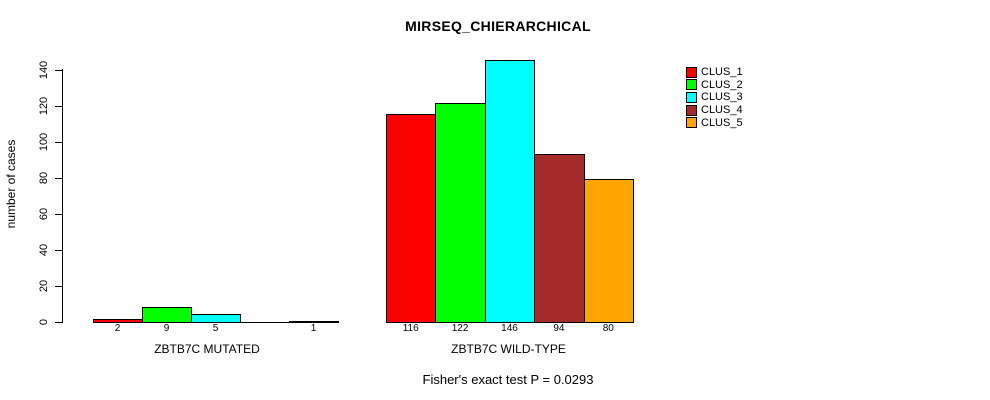 The image size is (990, 400). Describe the element at coordinates (508, 349) in the screenshot. I see `group-axis-label: ZBTB7C WILD-TYPE` at that location.